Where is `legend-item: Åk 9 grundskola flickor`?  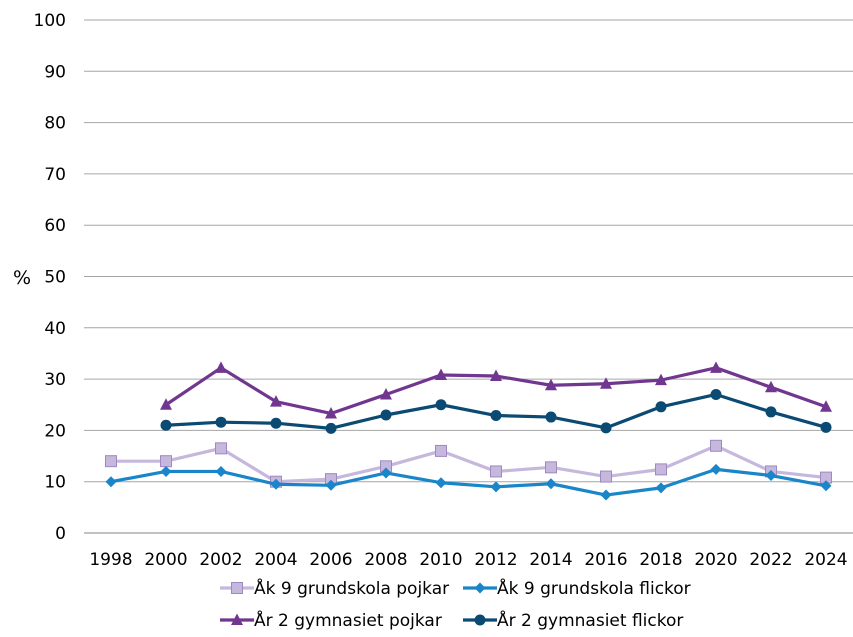 legend-item: Åk 9 grundskola flickor is located at coordinates (577, 588).